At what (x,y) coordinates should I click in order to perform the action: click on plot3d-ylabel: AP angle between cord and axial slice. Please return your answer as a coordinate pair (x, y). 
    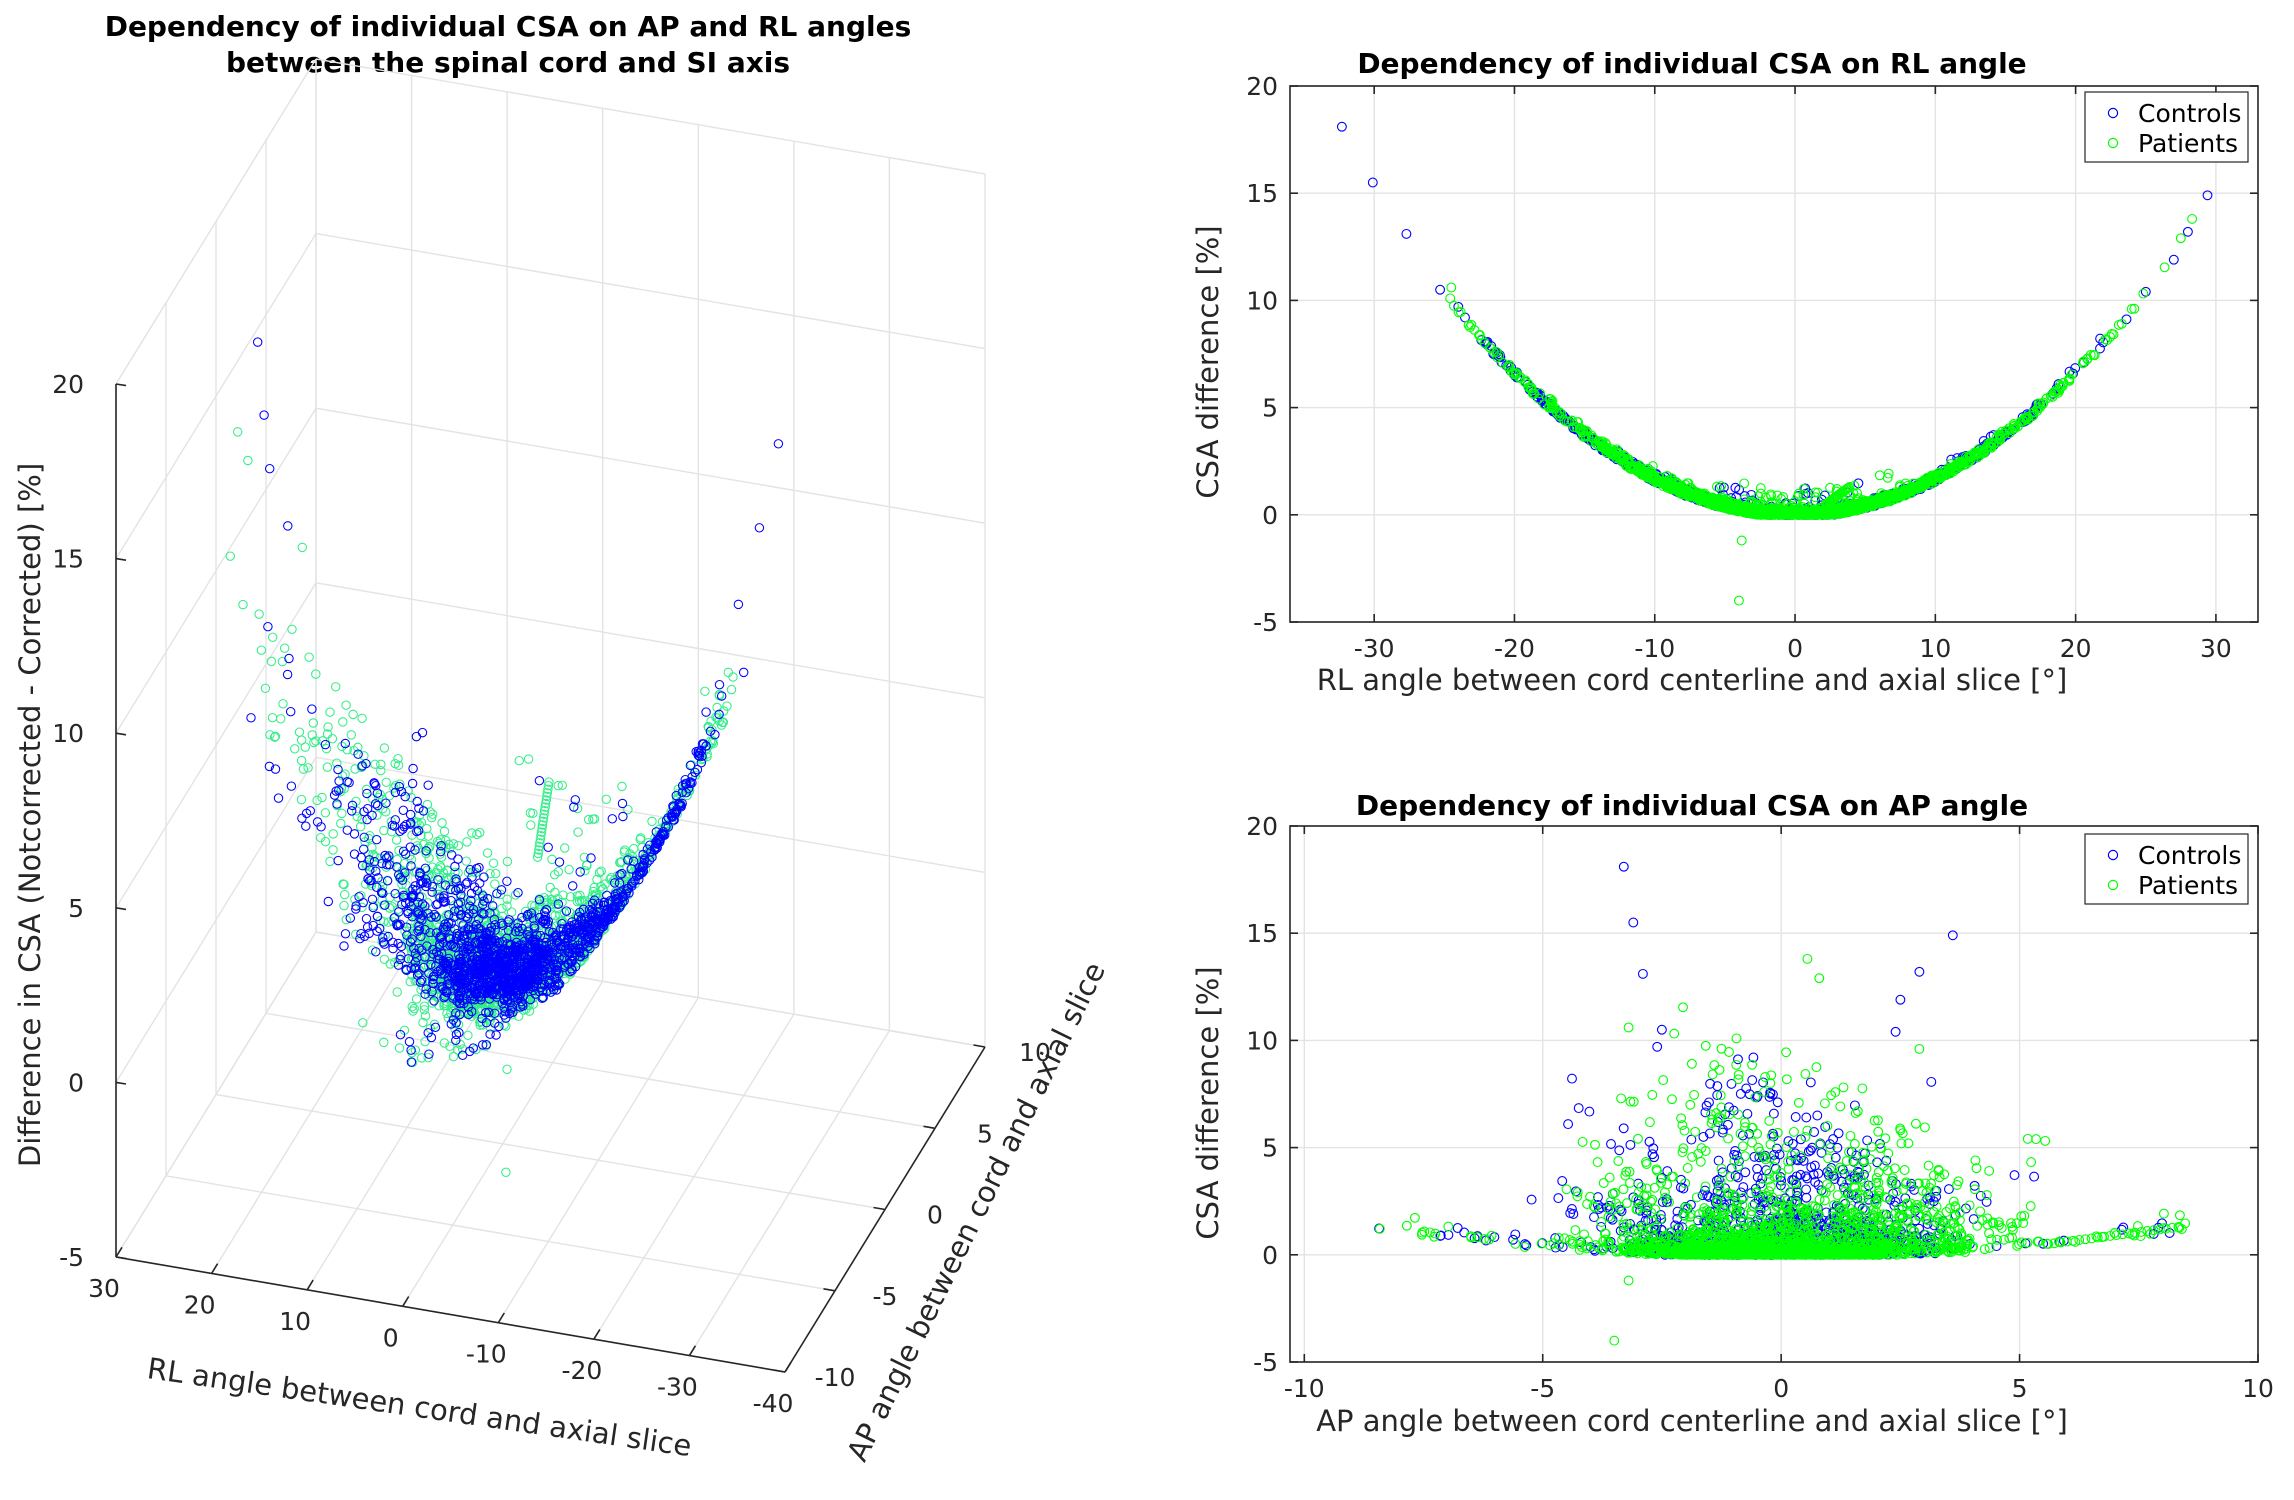
    Looking at the image, I should click on (976, 1212).